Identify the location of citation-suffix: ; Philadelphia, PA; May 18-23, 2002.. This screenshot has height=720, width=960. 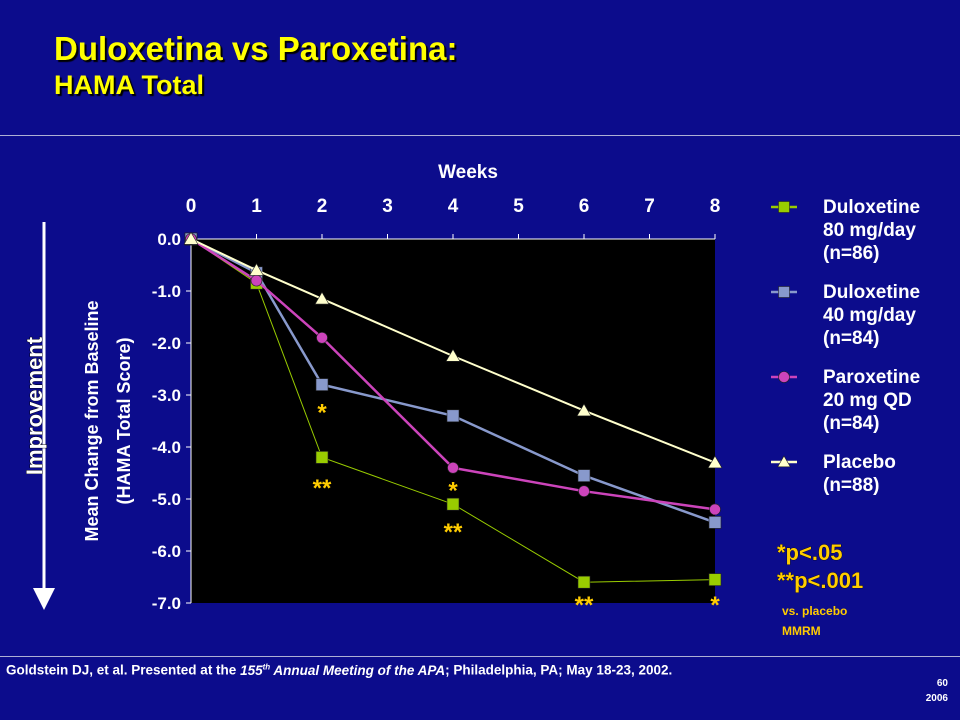
(559, 670).